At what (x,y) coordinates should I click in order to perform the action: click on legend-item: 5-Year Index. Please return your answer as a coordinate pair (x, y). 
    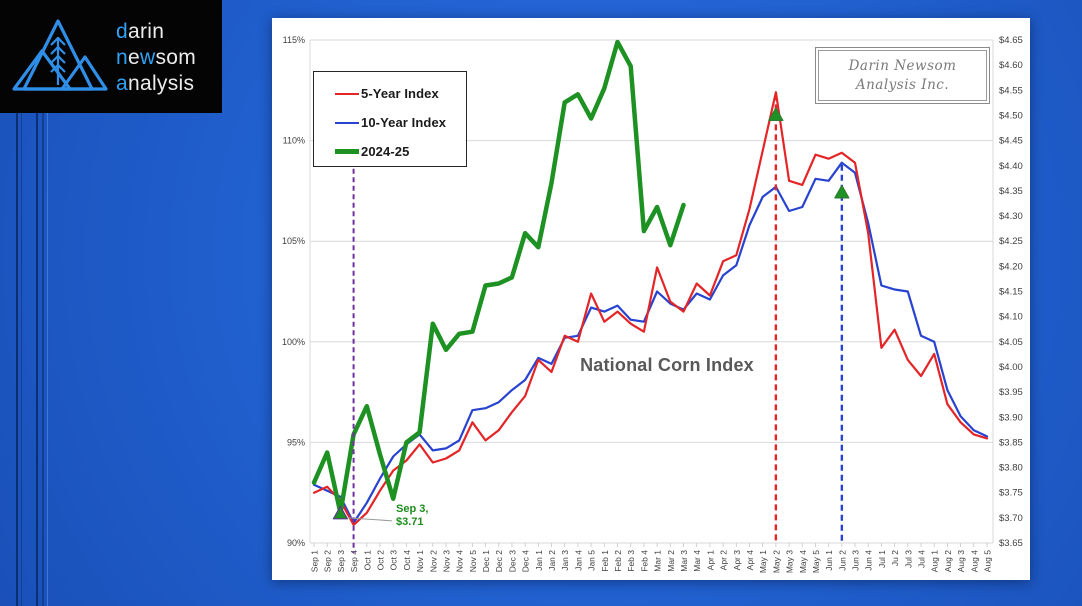
    Looking at the image, I should click on (390, 93).